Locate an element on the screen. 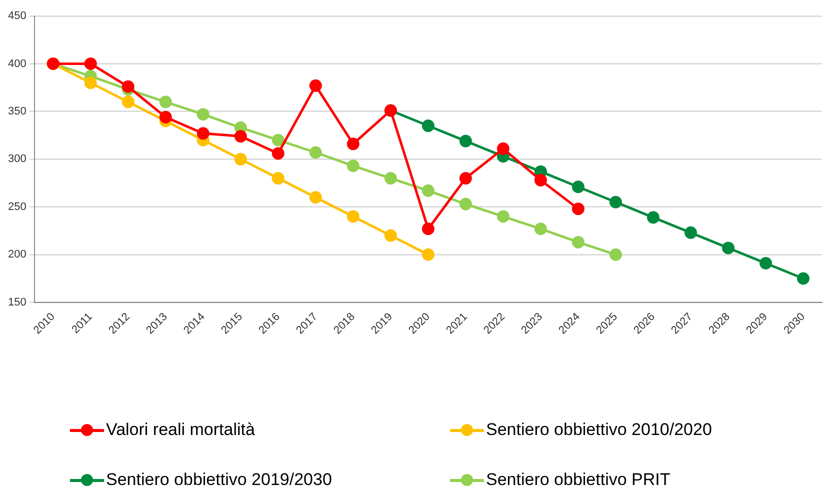 The height and width of the screenshot is (495, 836). y-tick-label: 250 is located at coordinates (17, 206).